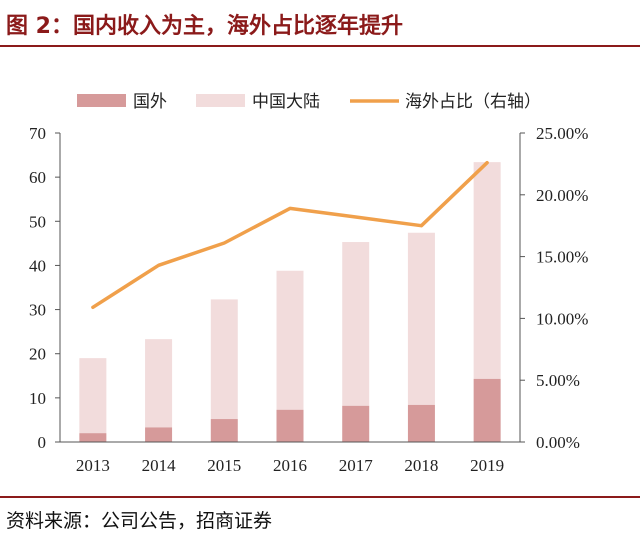 This screenshot has height=546, width=640. What do you see at coordinates (224, 359) in the screenshot?
I see `bar-mainland-2015` at bounding box center [224, 359].